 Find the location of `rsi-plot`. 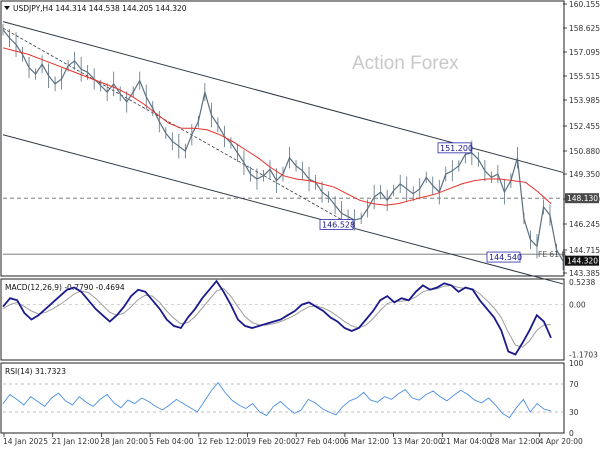

rsi-plot is located at coordinates (282, 400).